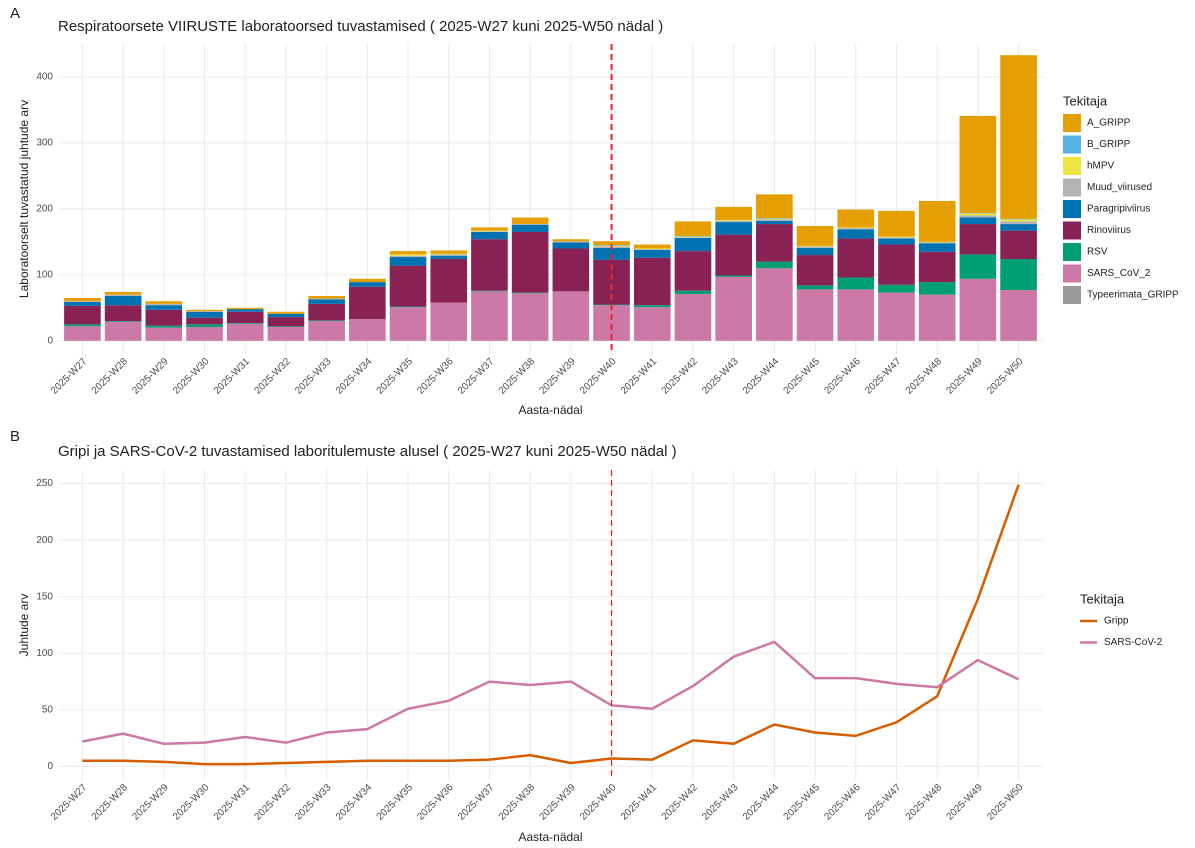  Describe the element at coordinates (802, 376) in the screenshot. I see `x-tick-label: 2025-W45` at that location.